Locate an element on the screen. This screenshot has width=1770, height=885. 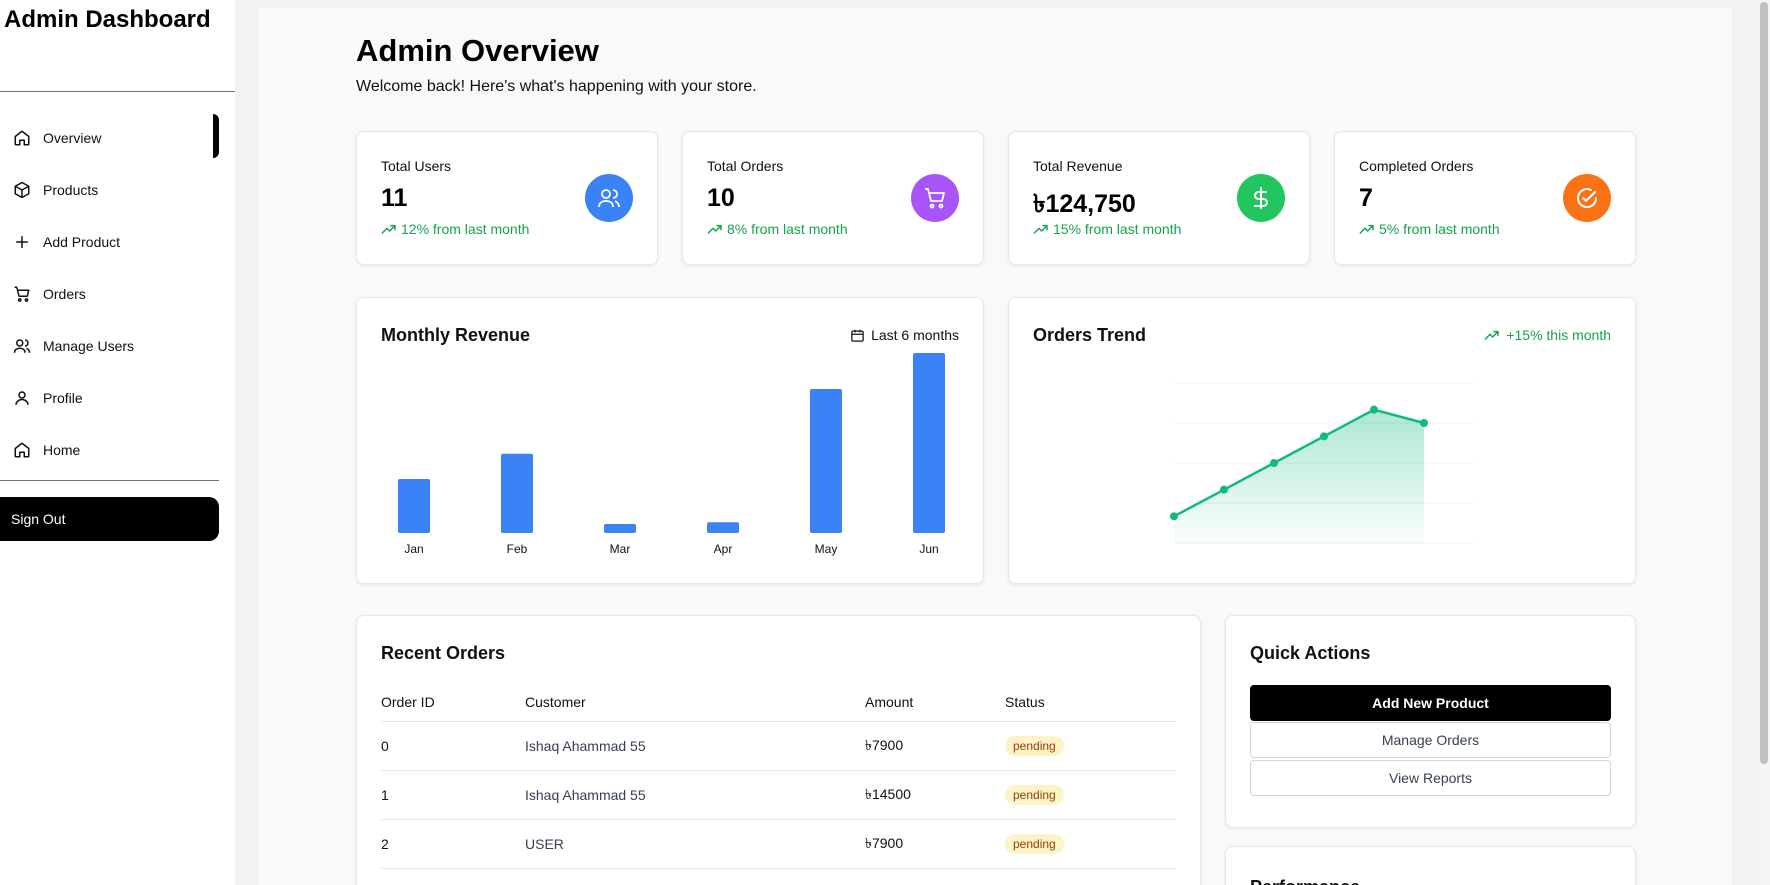
order-amount: ৳7900 is located at coordinates (884, 843).